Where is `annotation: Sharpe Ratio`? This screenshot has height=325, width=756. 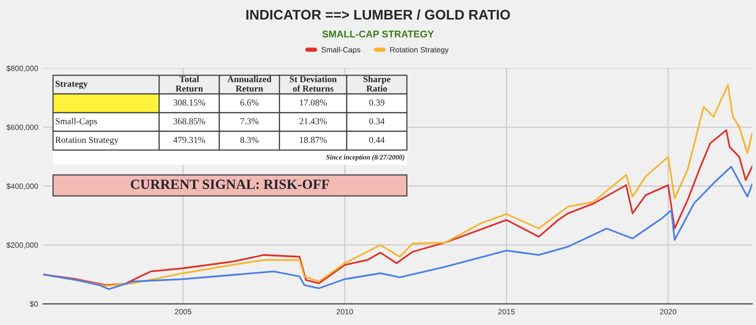
annotation: Sharpe Ratio is located at coordinates (376, 84).